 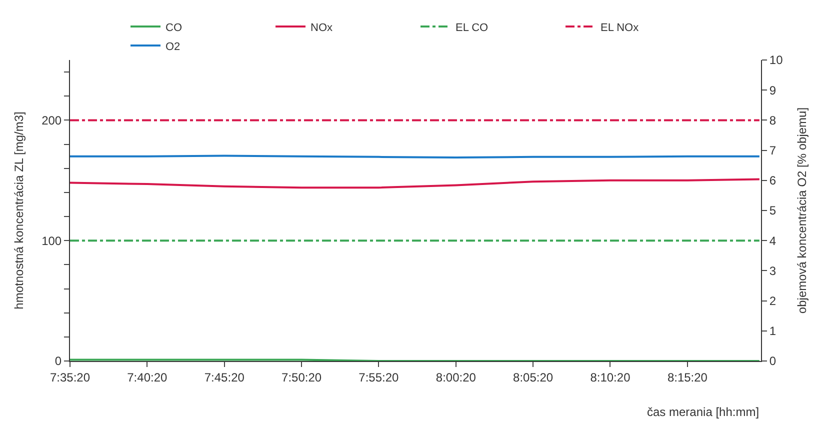 What do you see at coordinates (801, 210) in the screenshot?
I see `y2-axis-title: objemová koncentrácia O2 [% objemu]` at bounding box center [801, 210].